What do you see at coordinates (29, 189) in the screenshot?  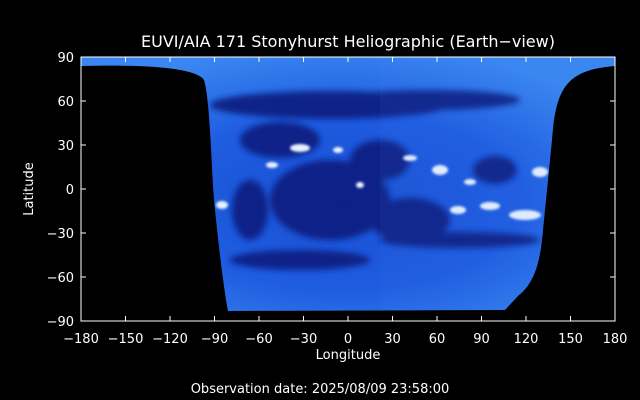 I see `y-axis-label: Latitude` at bounding box center [29, 189].